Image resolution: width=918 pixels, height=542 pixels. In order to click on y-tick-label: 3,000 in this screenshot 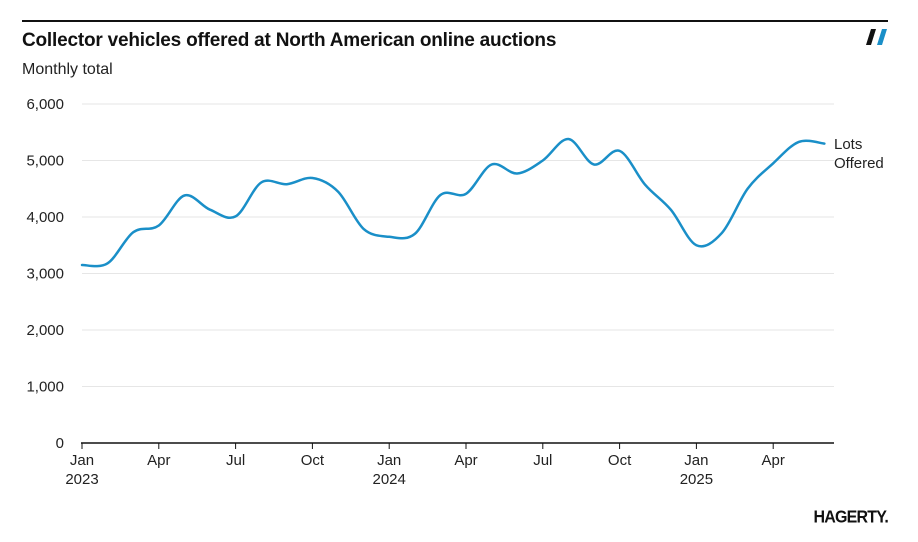, I will do `click(45, 274)`.